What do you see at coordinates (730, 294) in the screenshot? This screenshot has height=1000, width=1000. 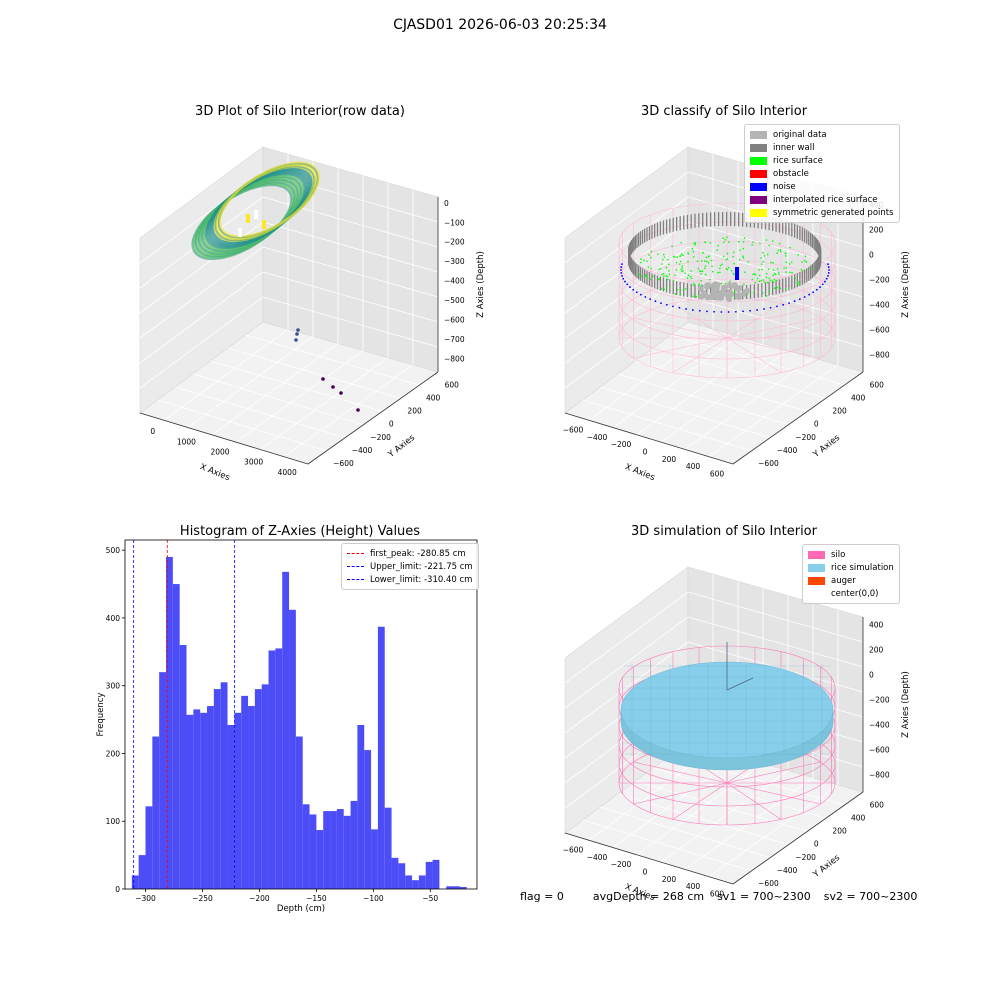 I see `class-original-point` at bounding box center [730, 294].